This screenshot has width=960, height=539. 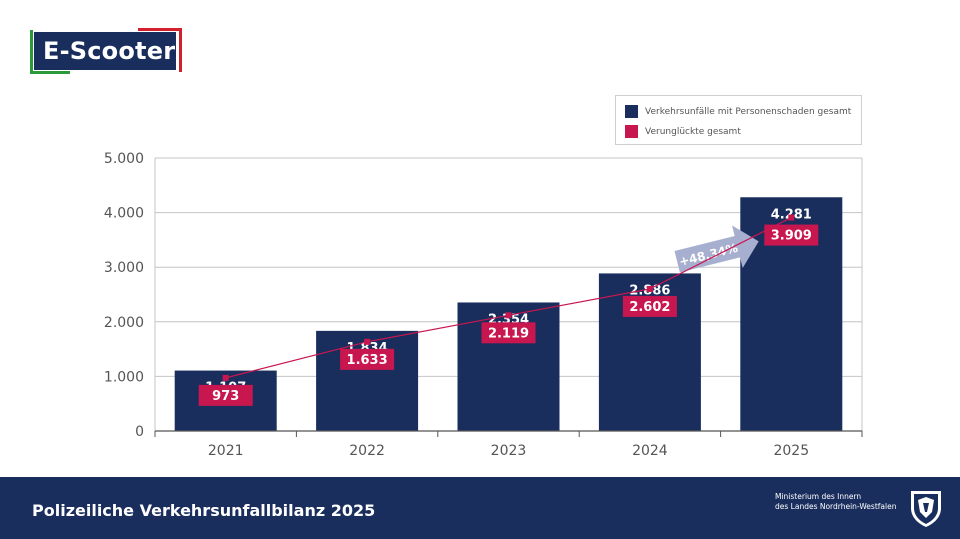 I want to click on casualties-value-label: 3.909, so click(x=791, y=236).